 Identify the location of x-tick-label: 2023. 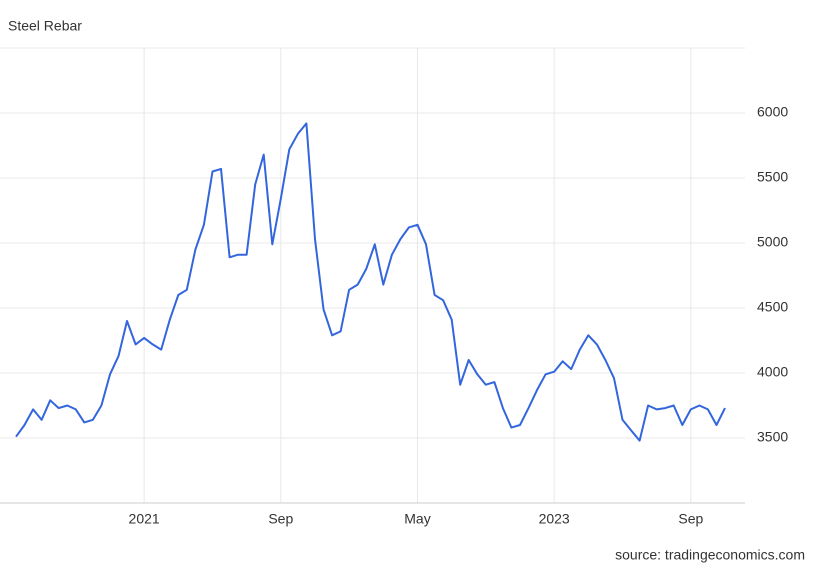
(554, 519).